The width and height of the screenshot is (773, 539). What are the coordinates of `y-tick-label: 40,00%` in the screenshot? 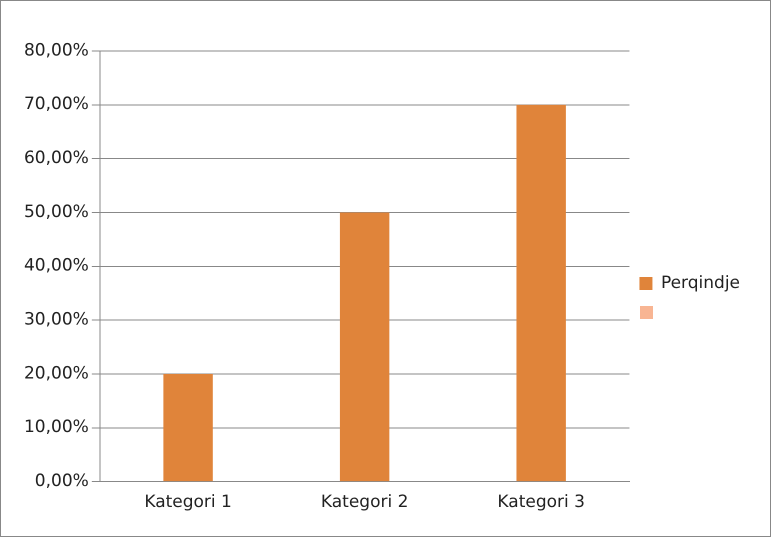 It's located at (56, 266).